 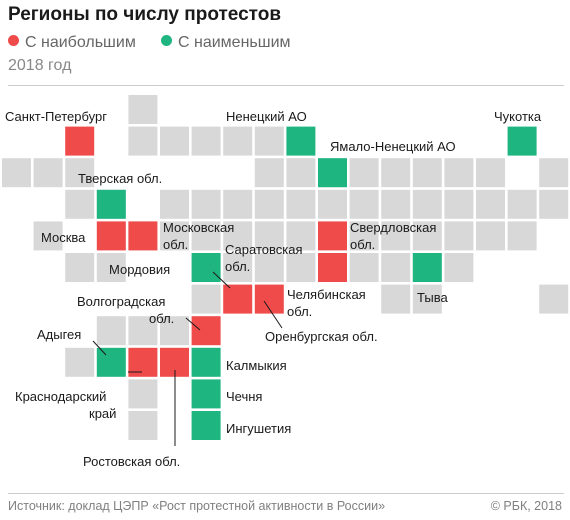 I want to click on tile-tver, so click(x=111, y=204).